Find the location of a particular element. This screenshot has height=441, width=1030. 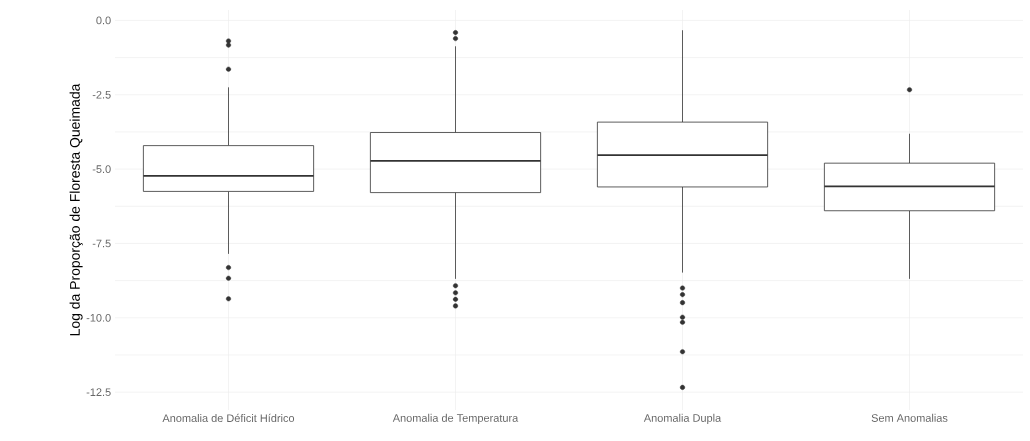

y-tick-label: -5.0 is located at coordinates (101, 169).